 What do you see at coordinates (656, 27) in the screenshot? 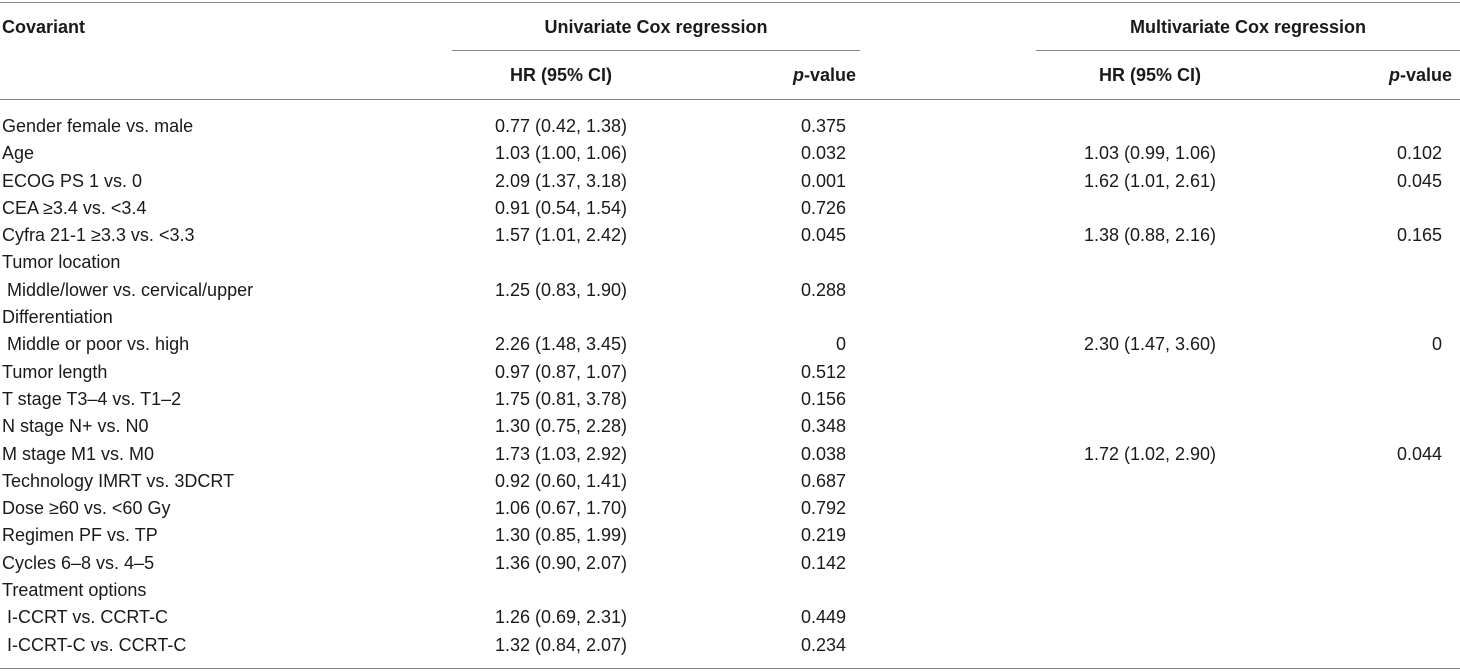
I see `header-univariate: Univariate Cox regression` at bounding box center [656, 27].